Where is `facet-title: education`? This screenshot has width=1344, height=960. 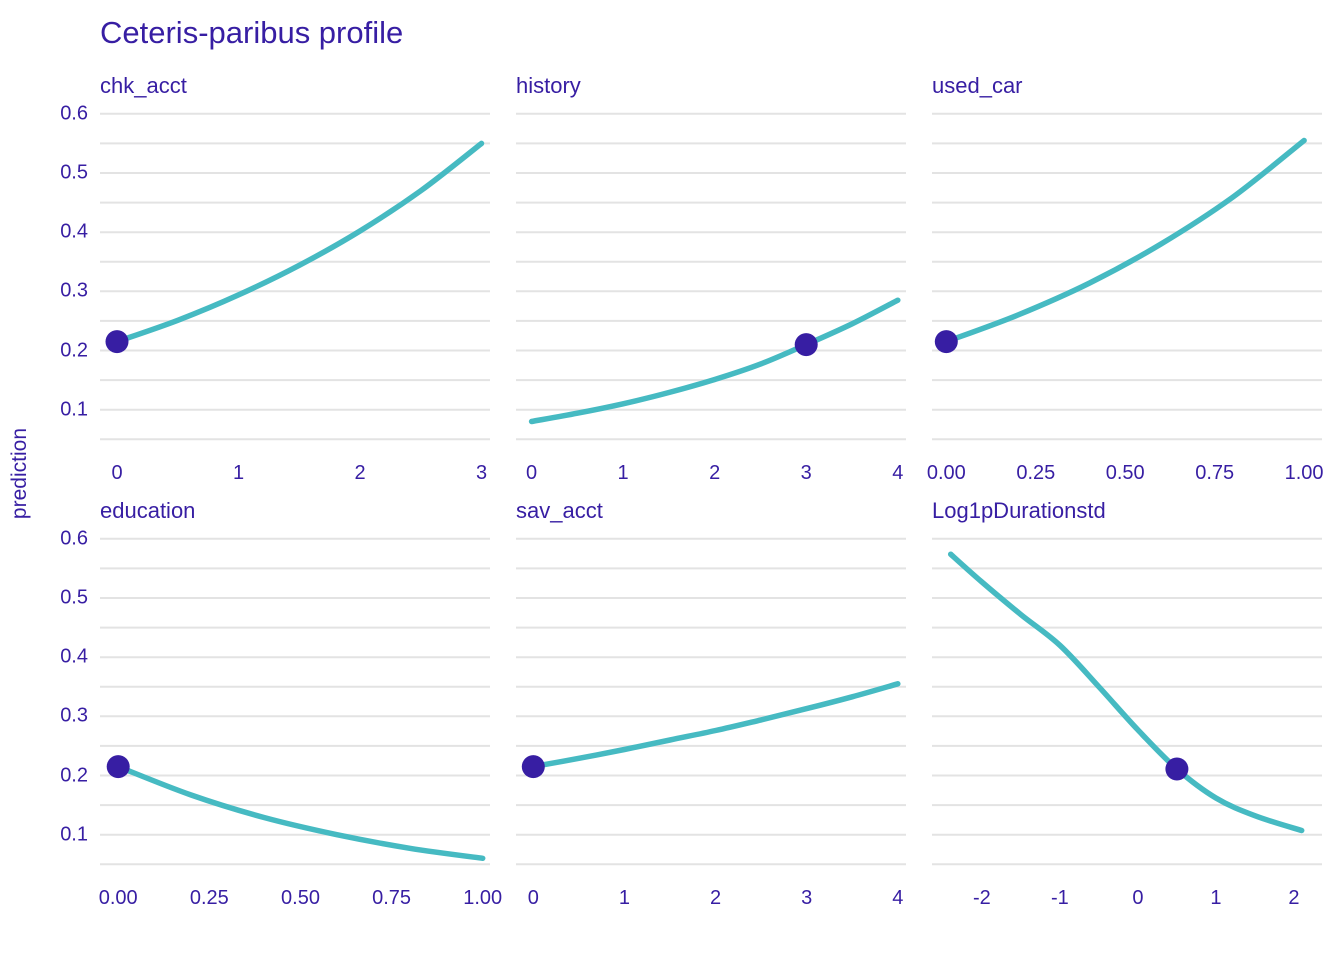 facet-title: education is located at coordinates (148, 510).